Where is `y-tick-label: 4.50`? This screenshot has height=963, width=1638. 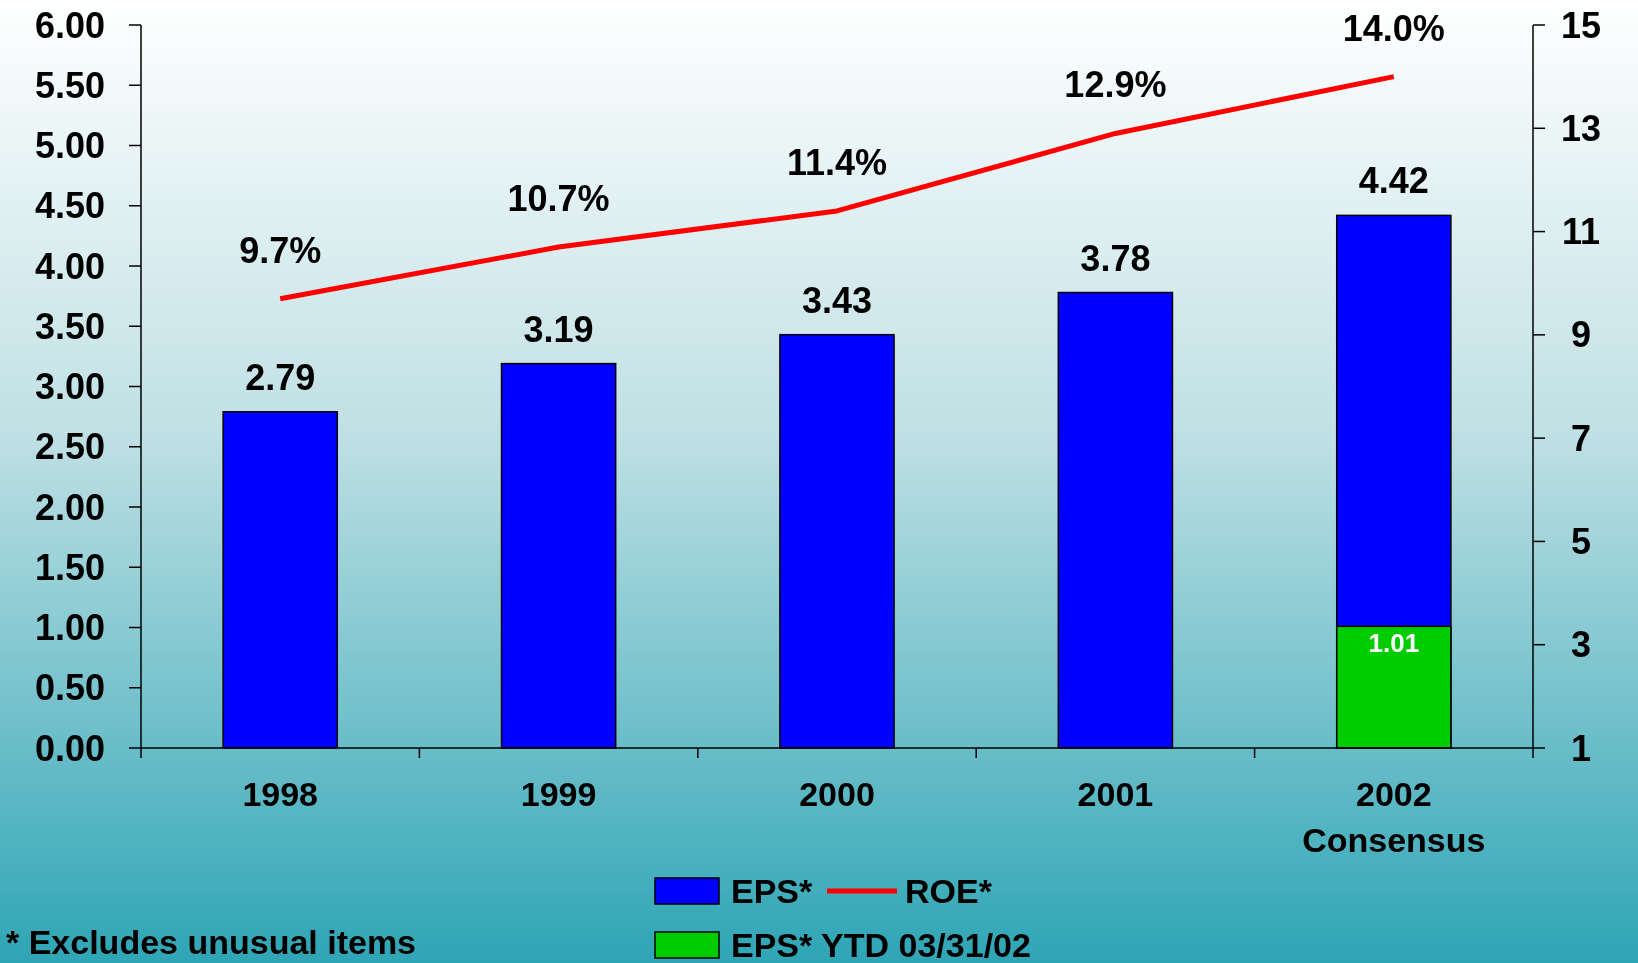 y-tick-label: 4.50 is located at coordinates (69, 206).